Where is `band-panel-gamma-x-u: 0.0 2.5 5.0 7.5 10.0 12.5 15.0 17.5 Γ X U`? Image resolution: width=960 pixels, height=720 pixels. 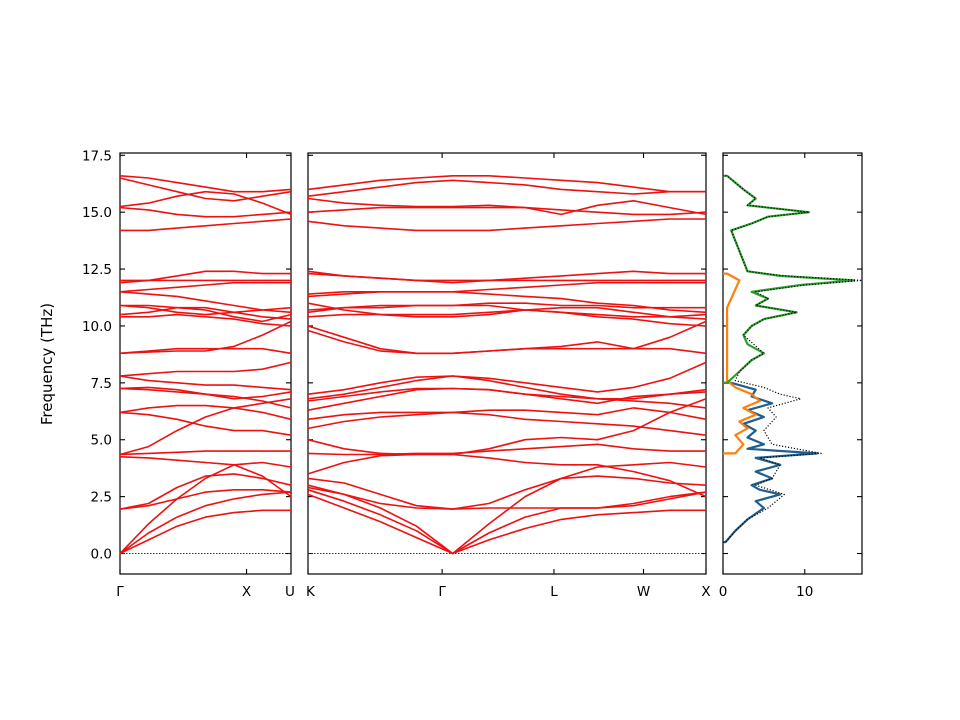 band-panel-gamma-x-u: 0.0 2.5 5.0 7.5 10.0 12.5 15.0 17.5 Γ X U is located at coordinates (188, 374).